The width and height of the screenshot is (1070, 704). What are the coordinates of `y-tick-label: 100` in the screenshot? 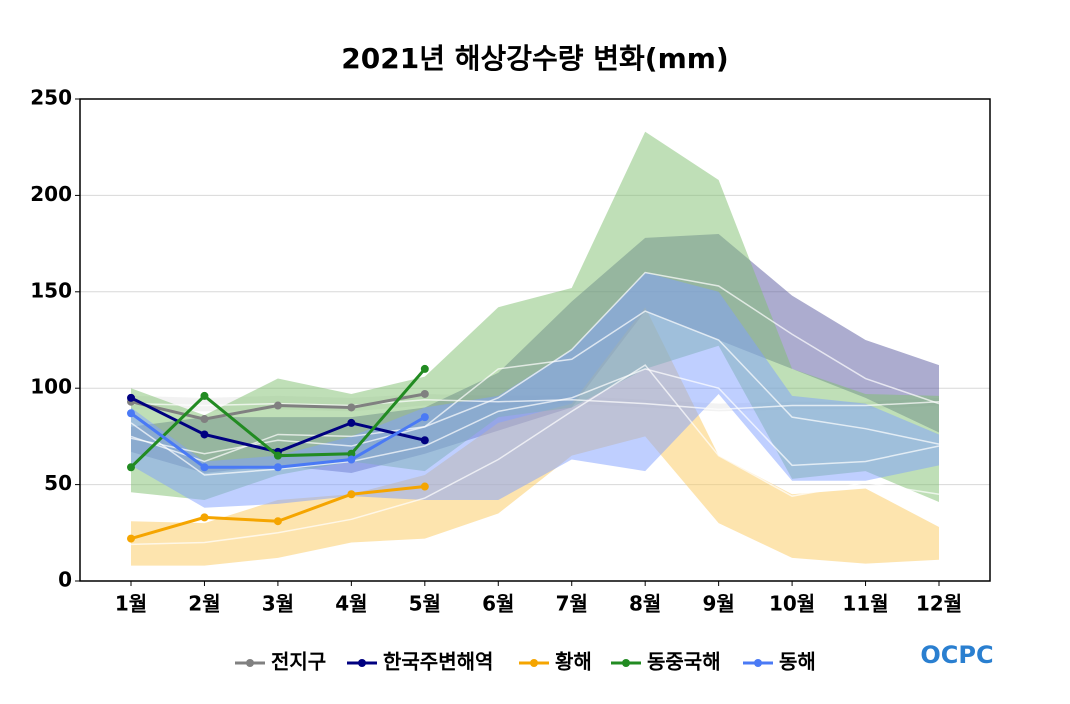 It's located at (51, 387).